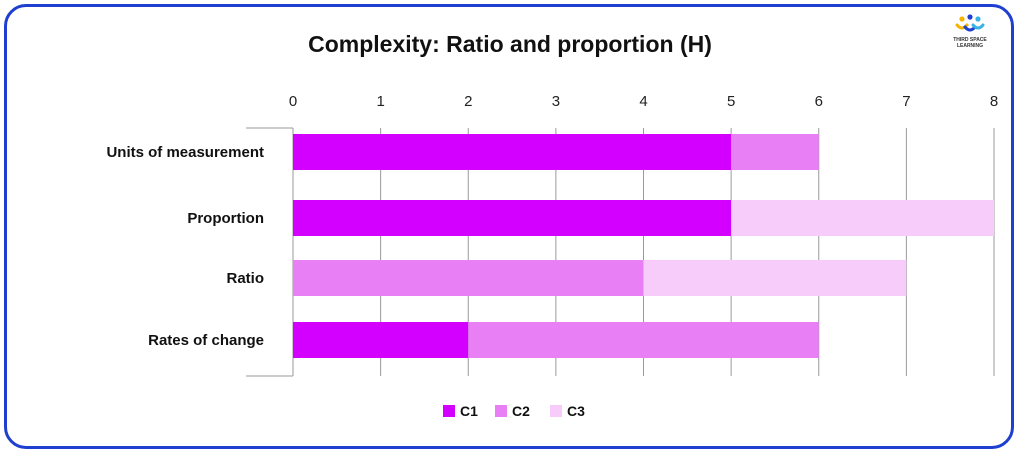 Image resolution: width=1024 pixels, height=457 pixels. What do you see at coordinates (556, 101) in the screenshot?
I see `x-tick-label-3: 3` at bounding box center [556, 101].